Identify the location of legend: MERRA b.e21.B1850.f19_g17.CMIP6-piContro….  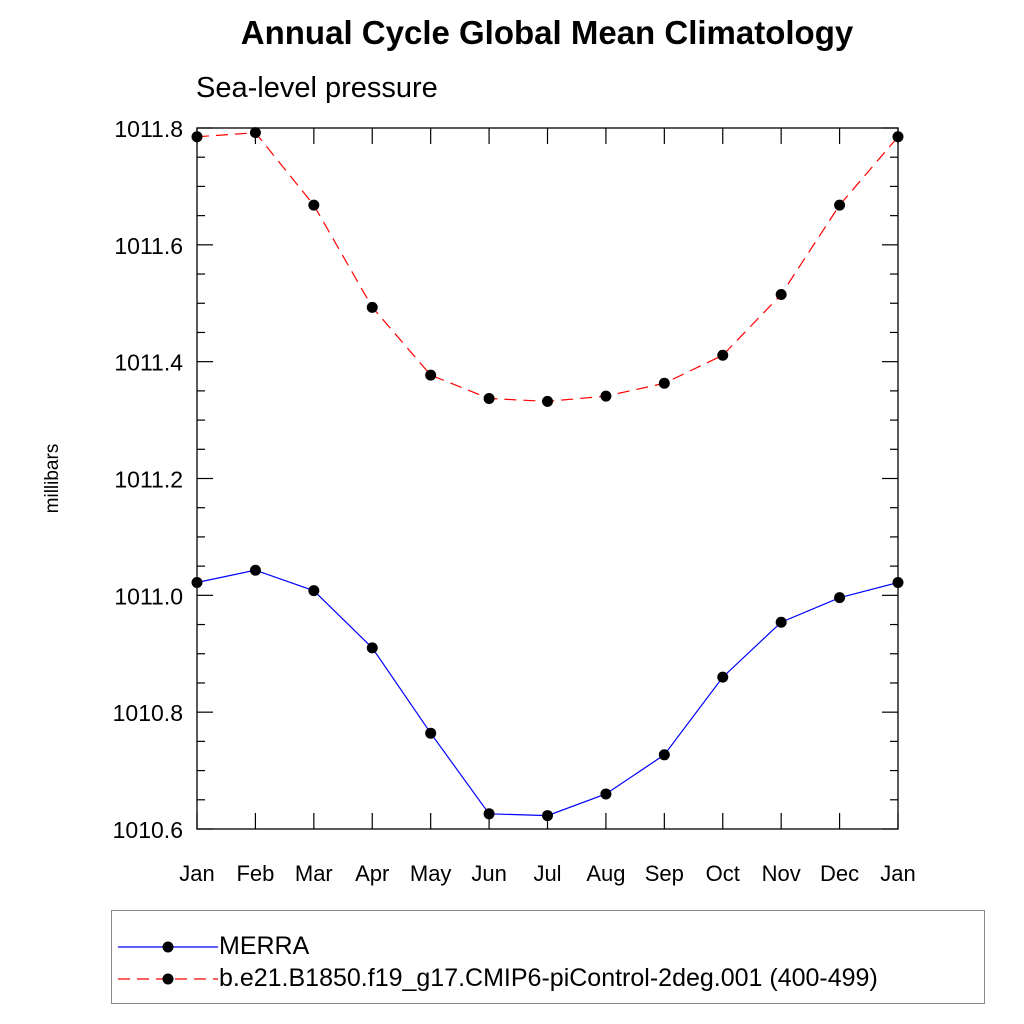
(548, 957).